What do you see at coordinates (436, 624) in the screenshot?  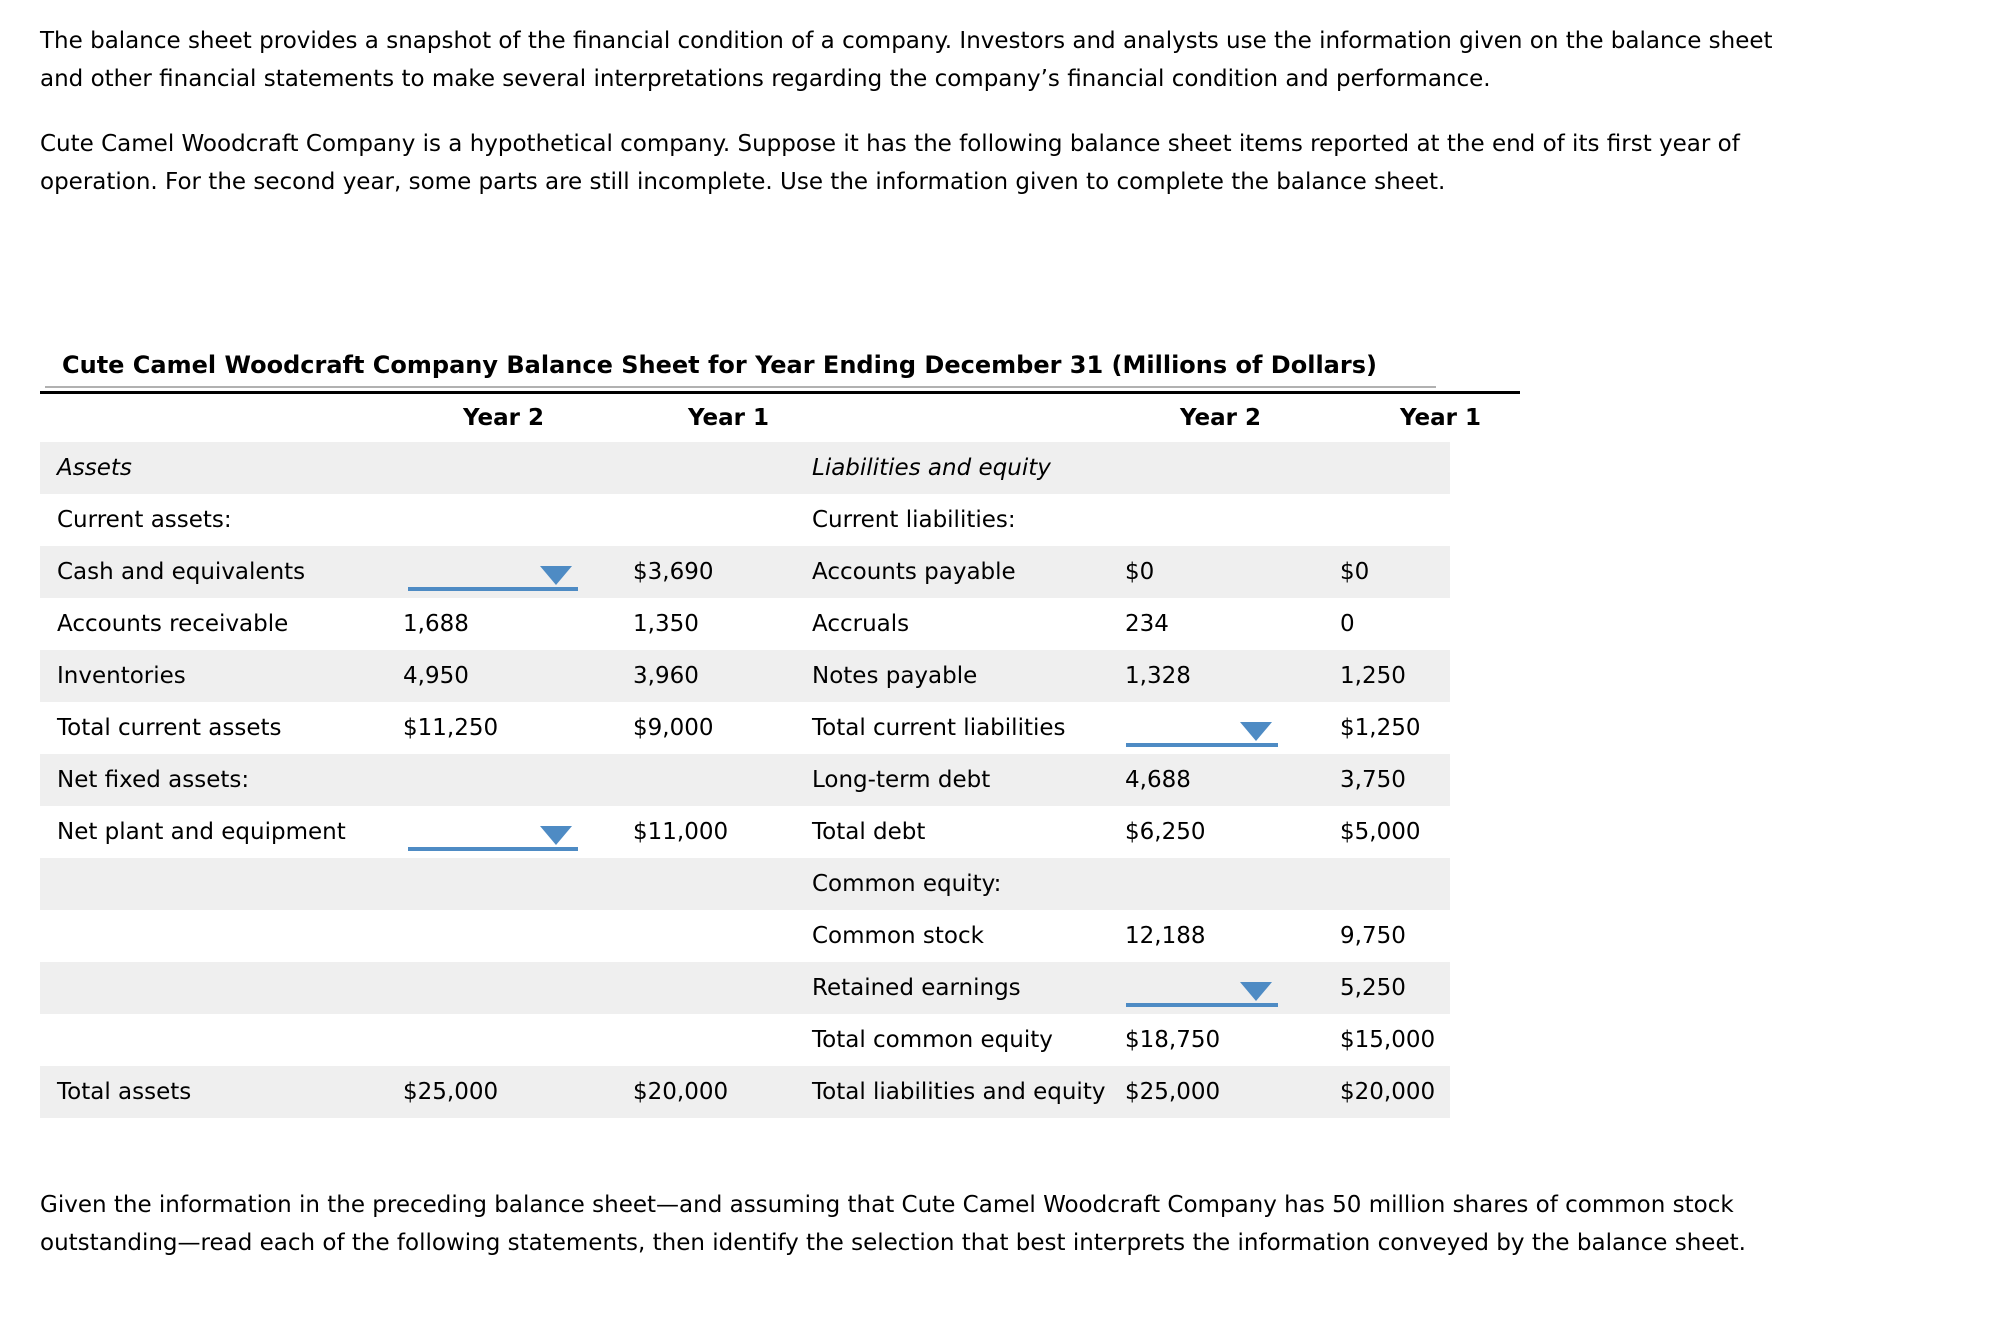 I see `cell-year2-left: 1,688` at bounding box center [436, 624].